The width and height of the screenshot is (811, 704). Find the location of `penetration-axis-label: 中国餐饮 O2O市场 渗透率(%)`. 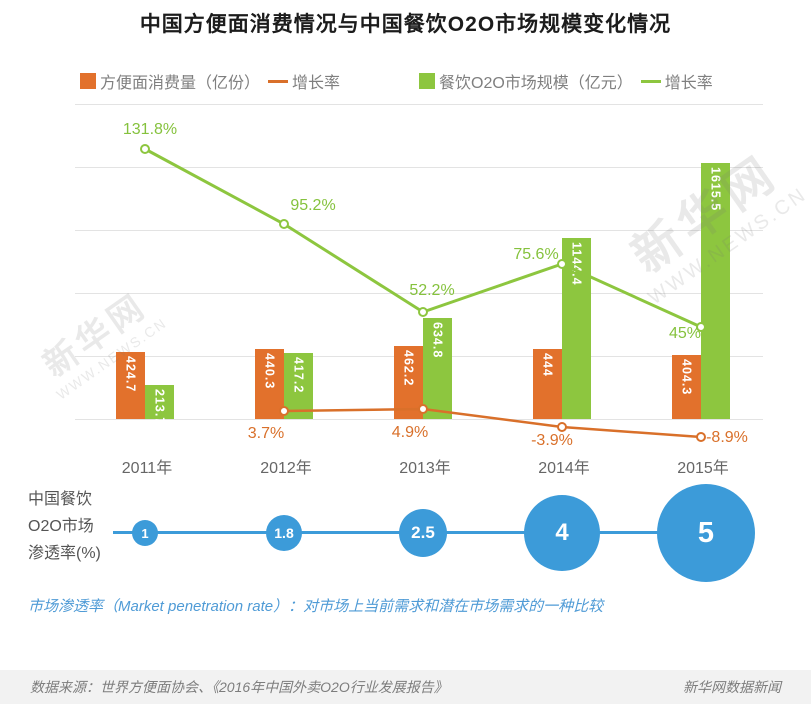

penetration-axis-label: 中国餐饮 O2O市场 渗透率(%) is located at coordinates (64, 526).